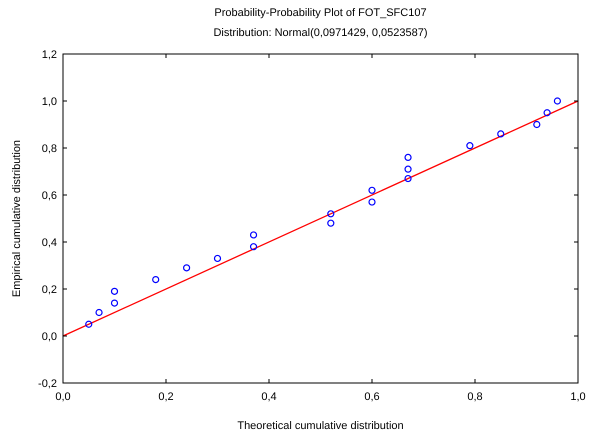 This screenshot has height=437, width=596. Describe the element at coordinates (49, 337) in the screenshot. I see `y-tick-label: 0,0` at that location.